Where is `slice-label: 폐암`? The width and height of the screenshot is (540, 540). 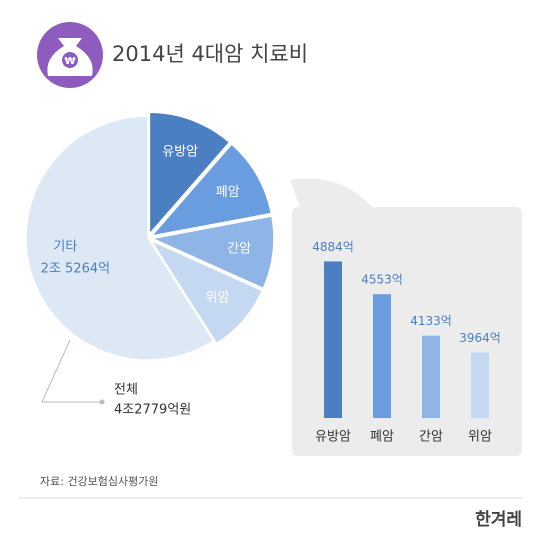 slice-label: 폐암 is located at coordinates (228, 192).